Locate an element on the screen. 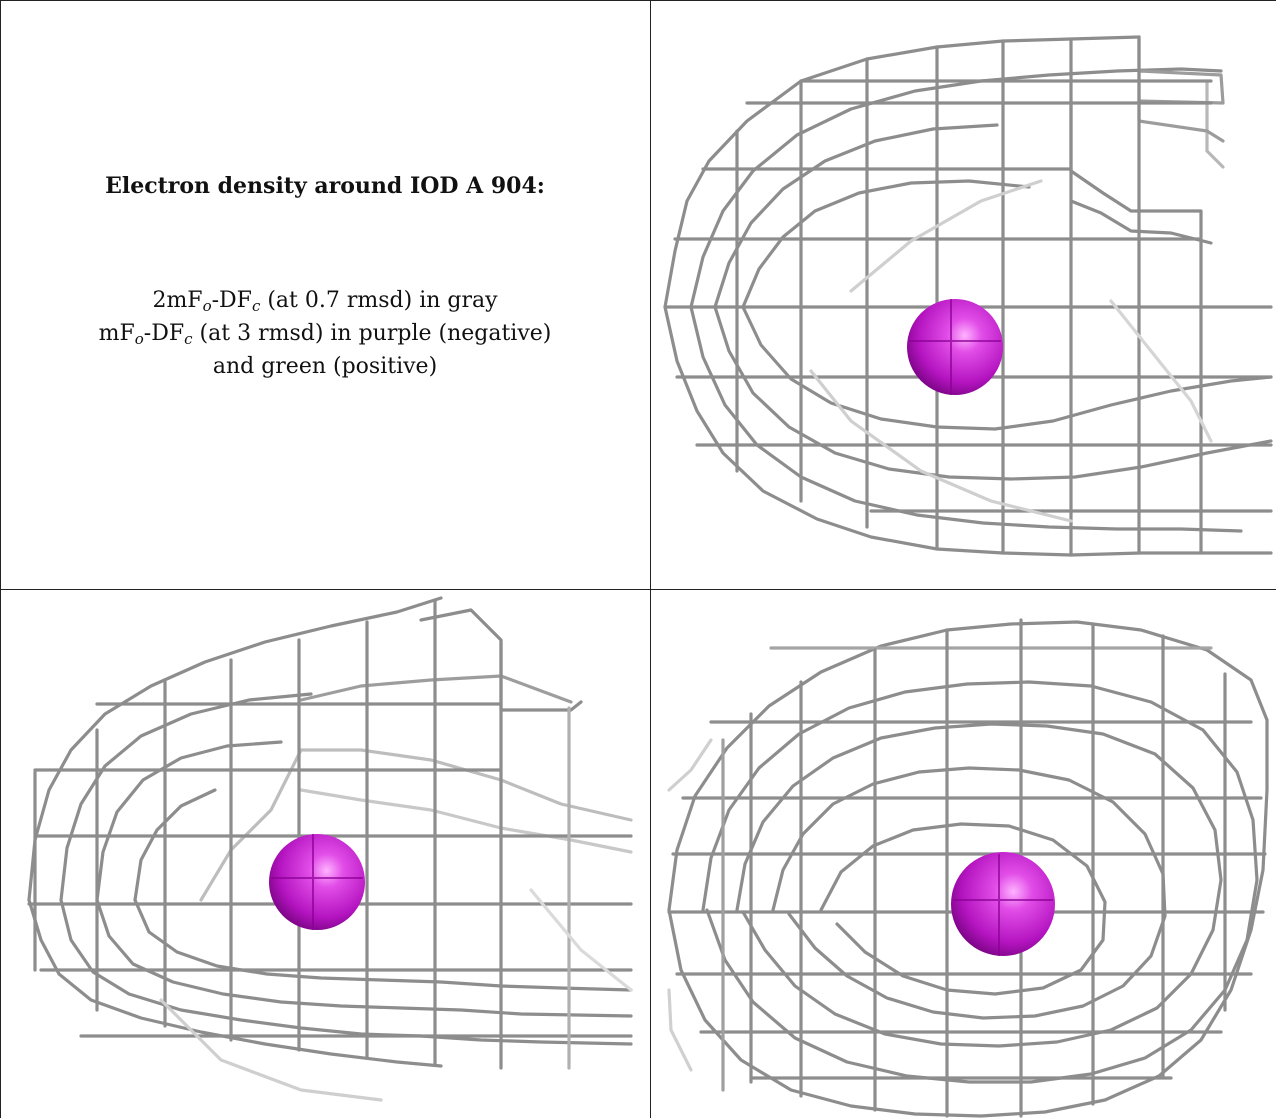 The image size is (1276, 1118). legend-line-fo-fc-part-c: (at 3 rmsd) in purple (negative) is located at coordinates (372, 333).